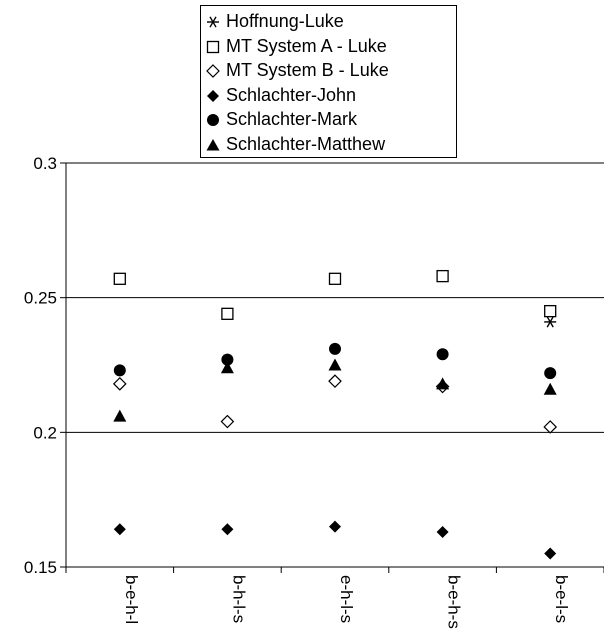  I want to click on open-square-icon, so click(213, 46).